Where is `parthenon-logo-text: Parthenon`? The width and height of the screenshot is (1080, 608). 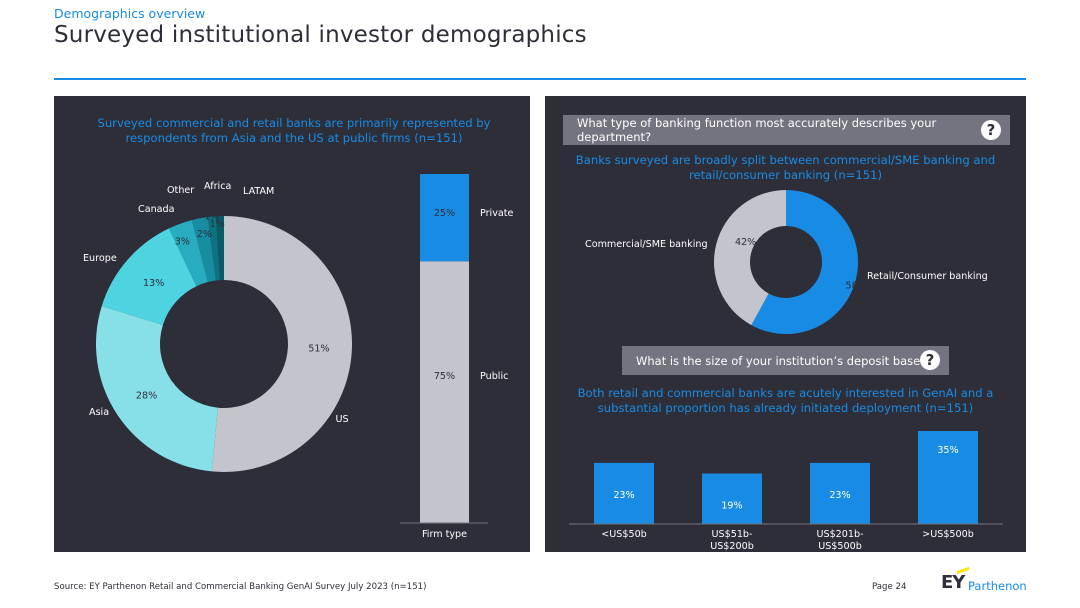
parthenon-logo-text: Parthenon is located at coordinates (997, 586).